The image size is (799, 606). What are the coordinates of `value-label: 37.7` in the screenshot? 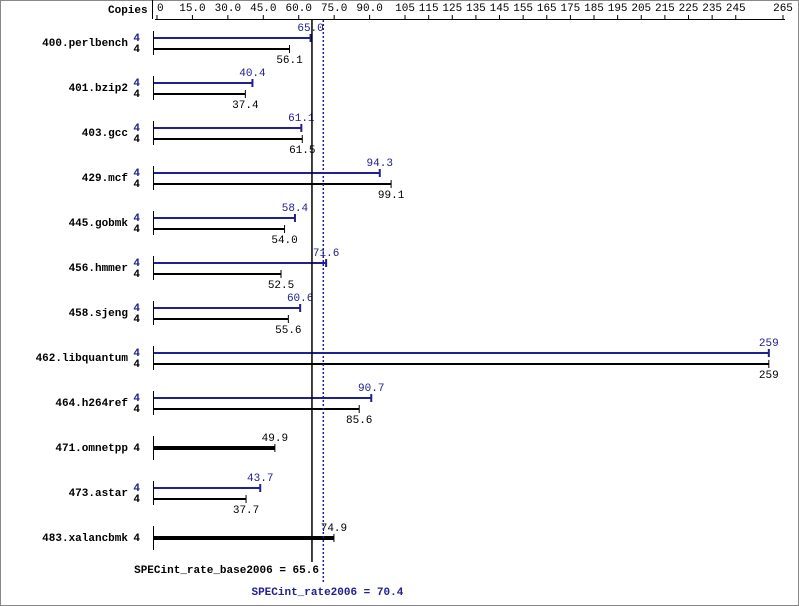 It's located at (246, 511).